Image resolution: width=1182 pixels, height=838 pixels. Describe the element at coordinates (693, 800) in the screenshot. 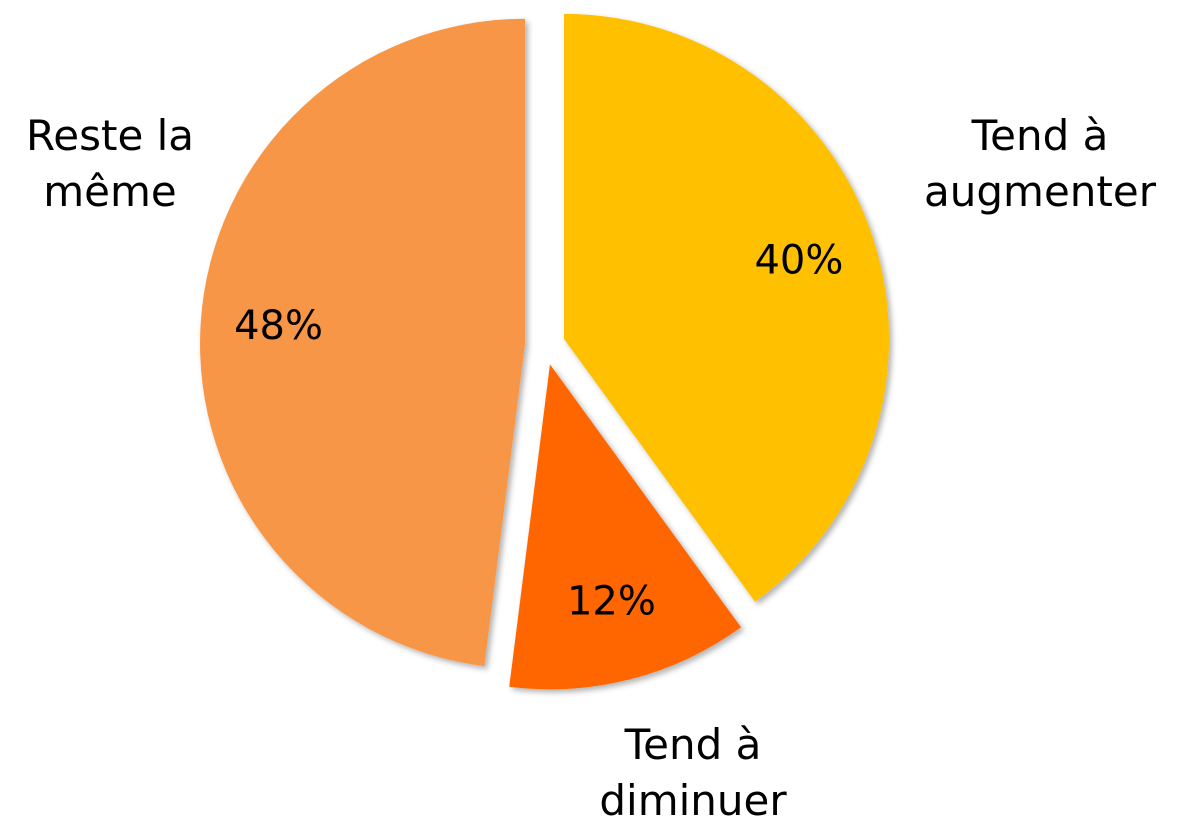

I see `category-label-line: diminuer` at that location.